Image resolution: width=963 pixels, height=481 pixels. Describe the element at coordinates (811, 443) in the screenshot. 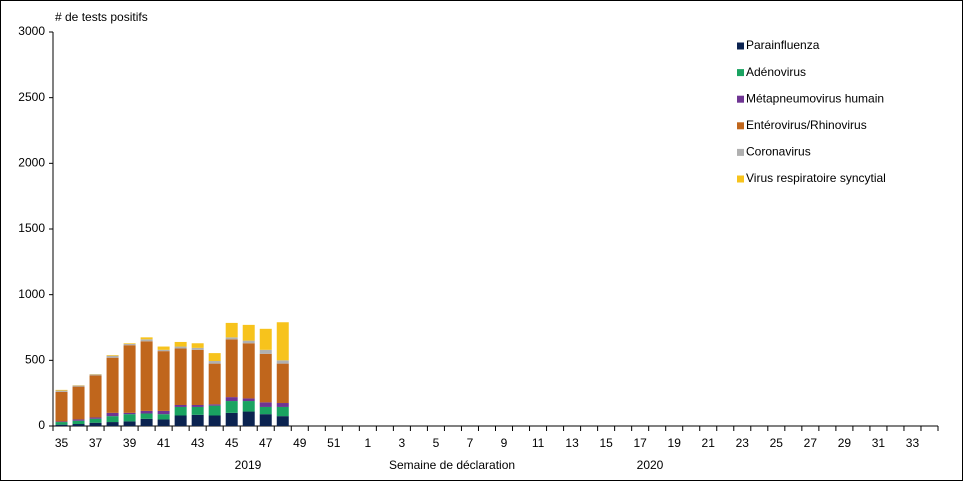

I see `x-tick-label: 27` at that location.